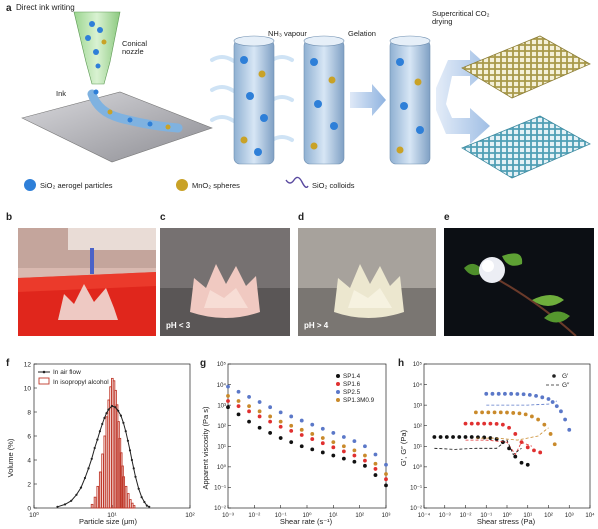 This screenshot has width=598, height=529. Describe the element at coordinates (352, 384) in the screenshot. I see `g-legend-sp16: SP1.6` at that location.